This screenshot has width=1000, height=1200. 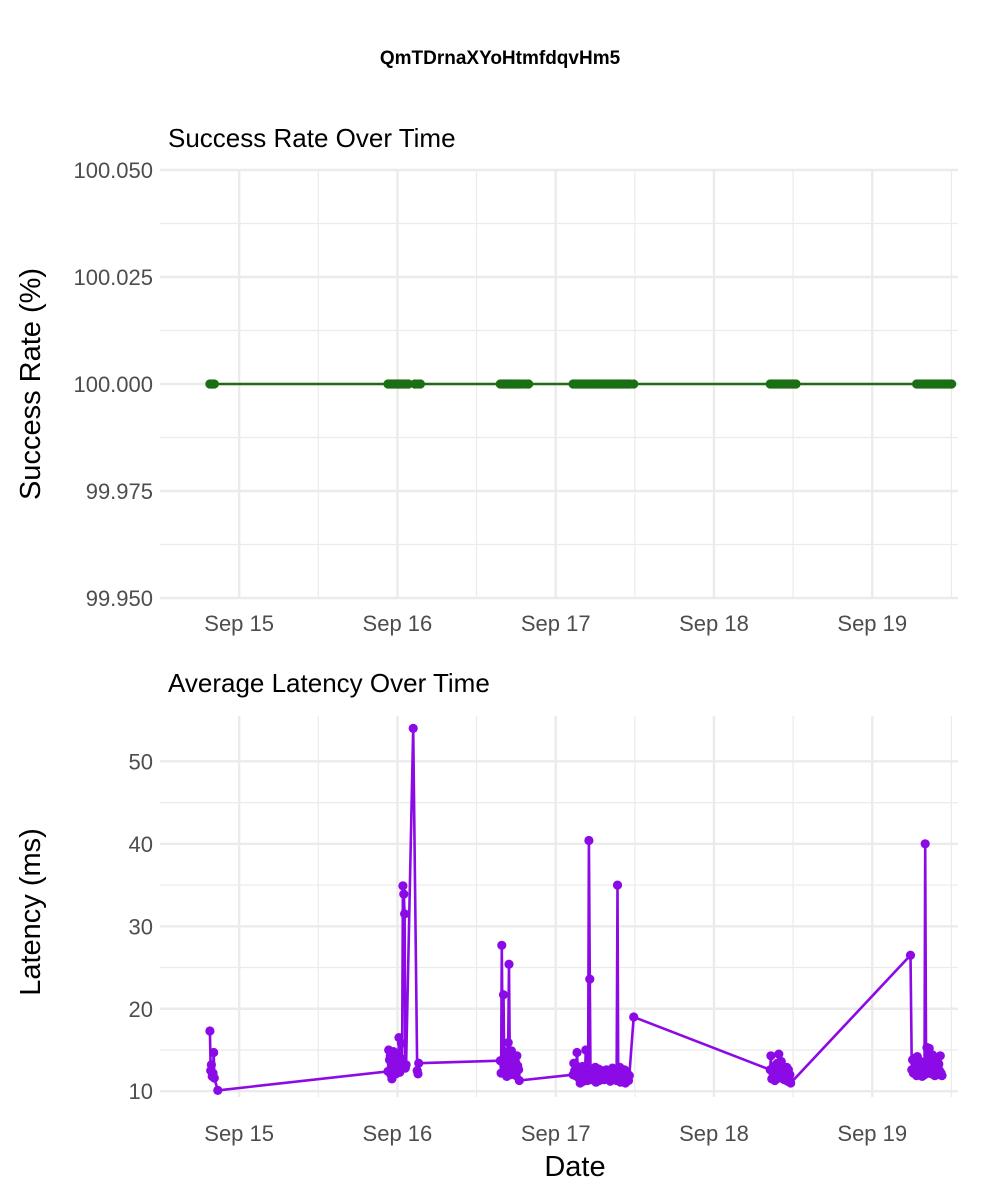 I want to click on y-tick-label: 100.050, so click(x=113, y=170).